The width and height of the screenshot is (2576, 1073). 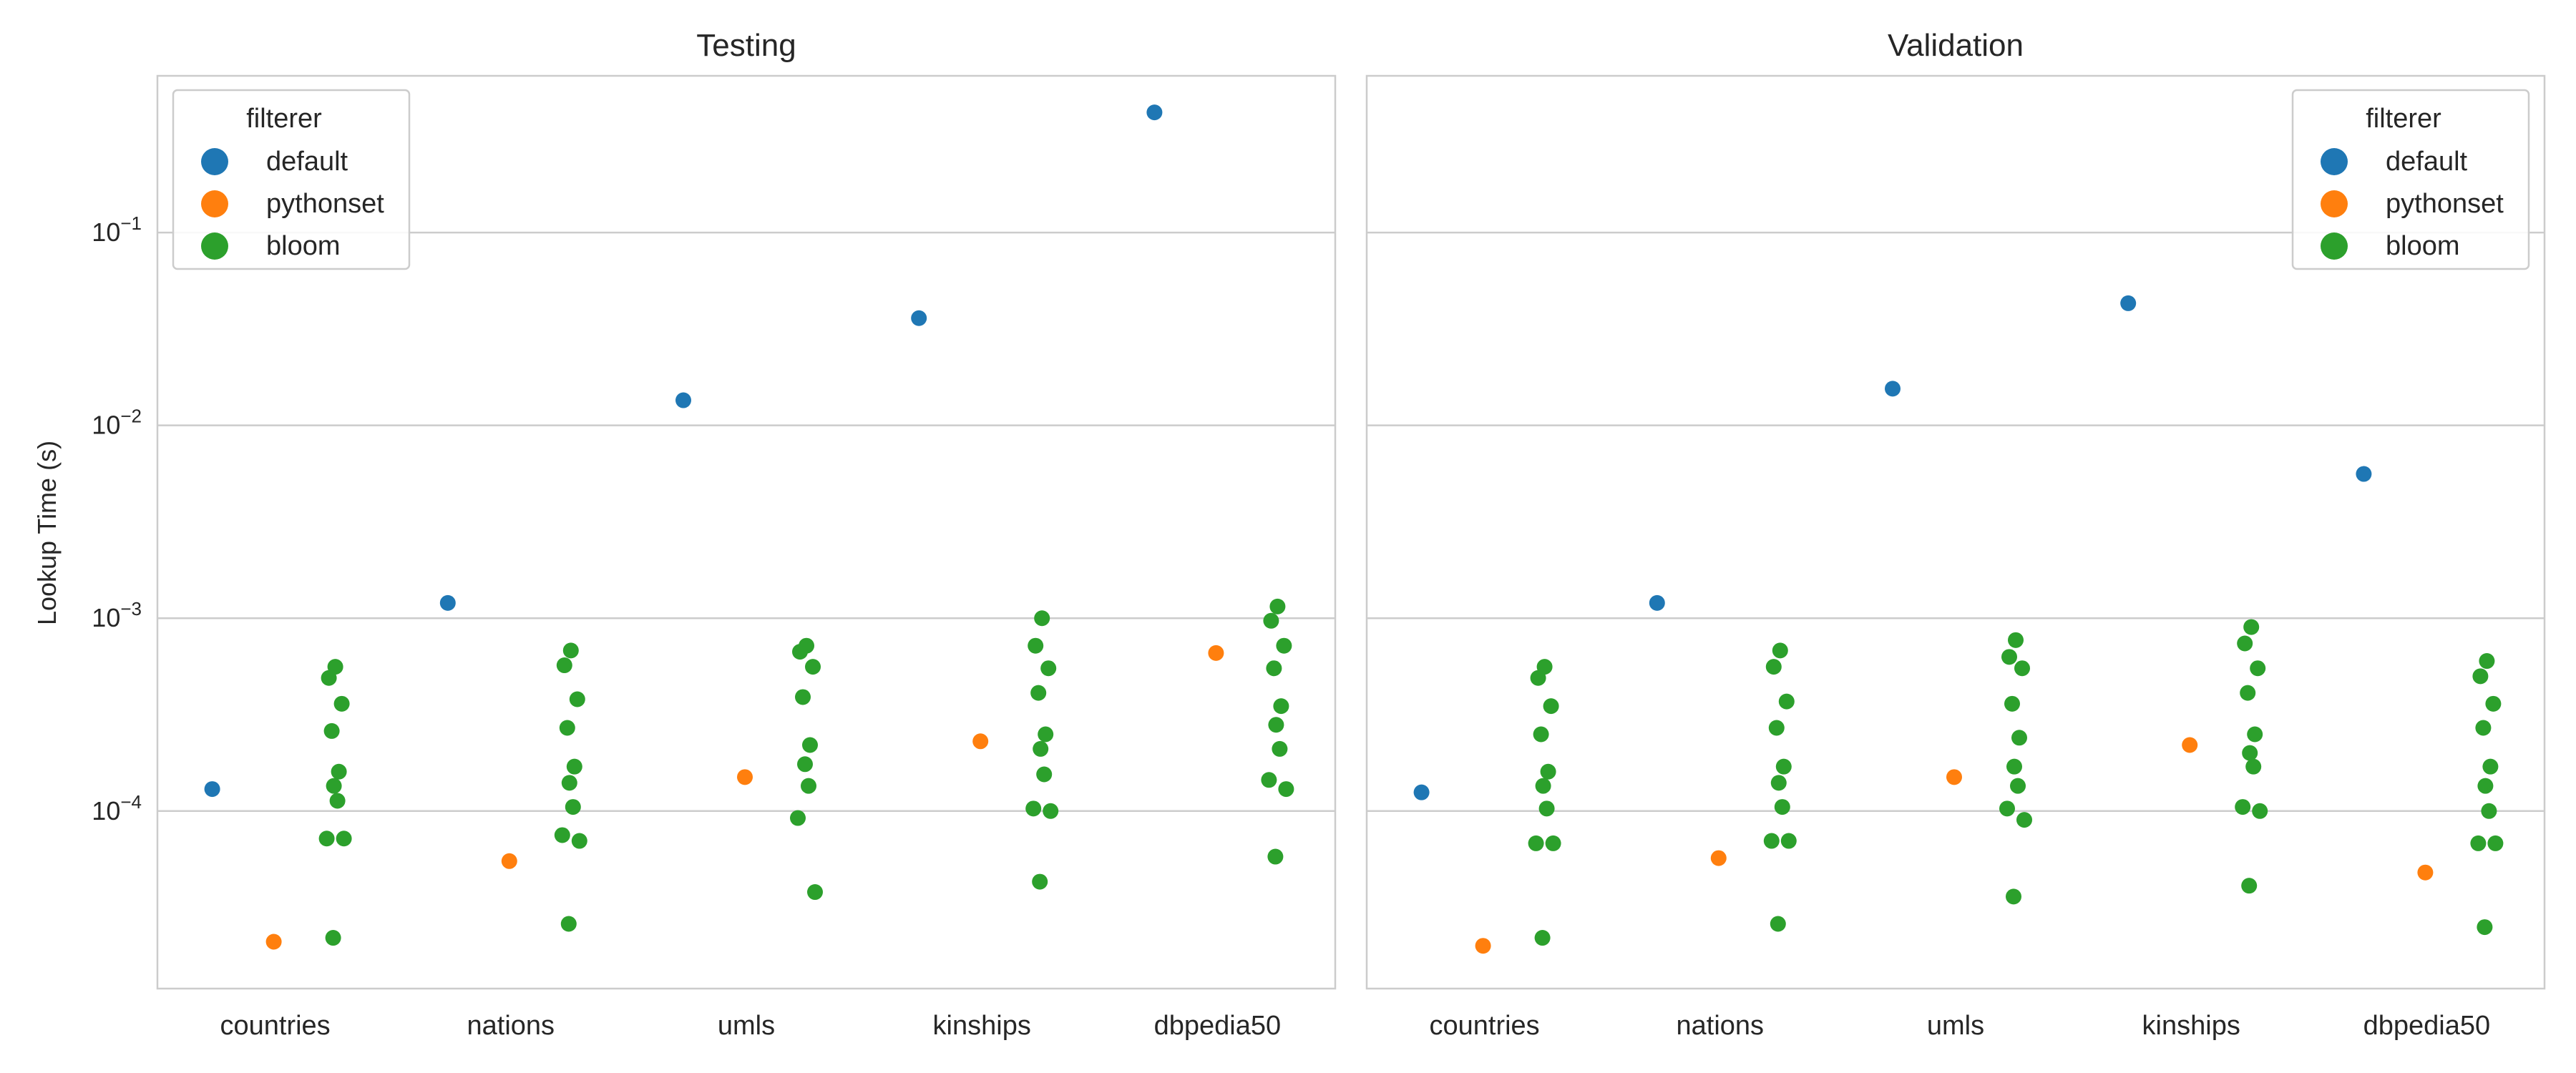 What do you see at coordinates (214, 161) in the screenshot?
I see `legend-marker-default` at bounding box center [214, 161].